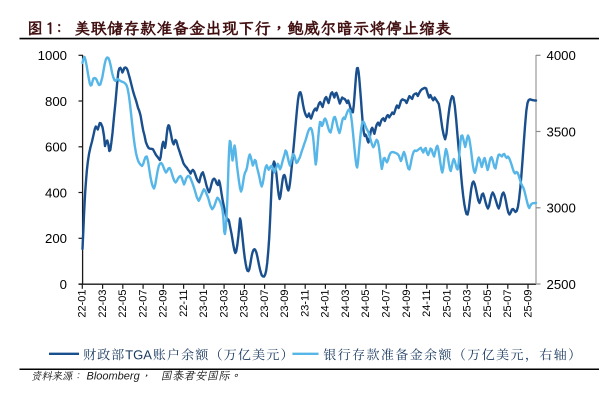 The height and width of the screenshot is (402, 610). Describe the element at coordinates (245, 304) in the screenshot. I see `svg-text: 23-05` at that location.